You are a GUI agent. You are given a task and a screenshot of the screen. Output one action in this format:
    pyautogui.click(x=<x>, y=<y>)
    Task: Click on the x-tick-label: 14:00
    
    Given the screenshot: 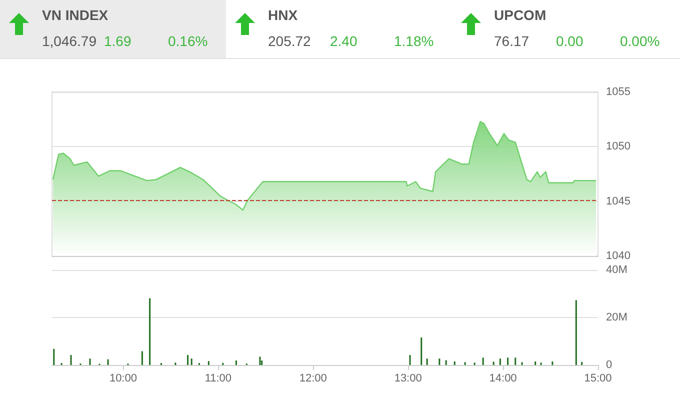 What is the action you would take?
    pyautogui.click(x=503, y=378)
    